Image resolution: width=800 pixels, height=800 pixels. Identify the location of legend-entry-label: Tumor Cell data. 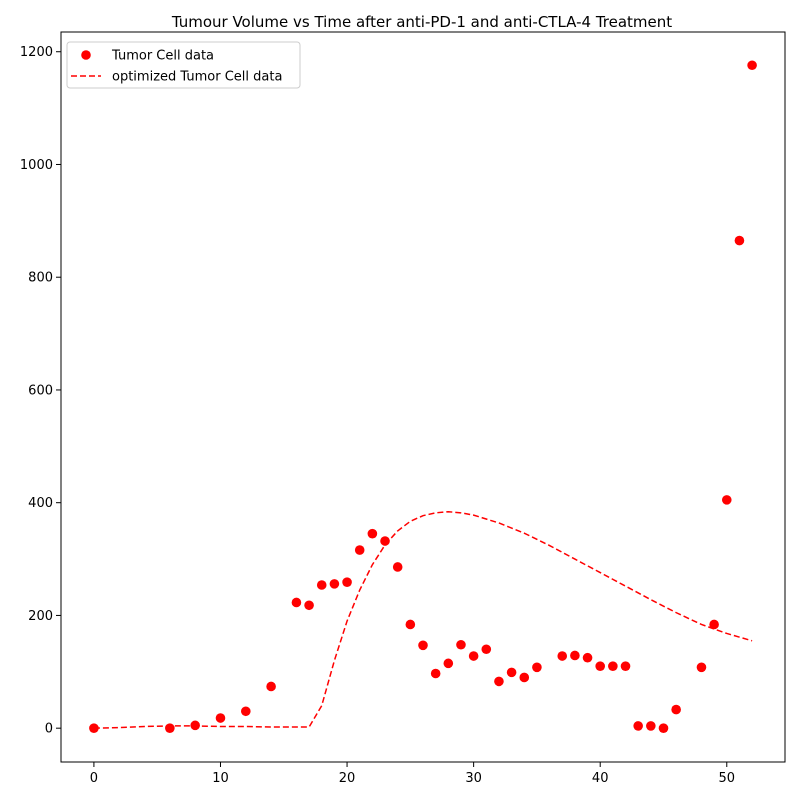
(162, 56).